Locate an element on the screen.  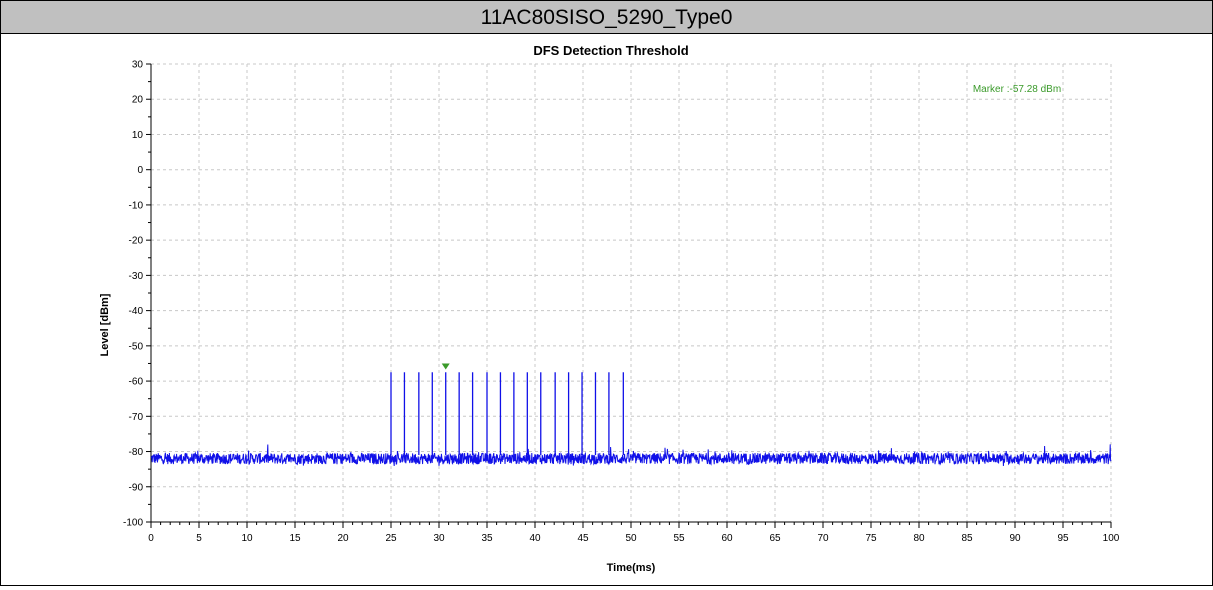
chart-title: DFS Detection Threshold is located at coordinates (610, 50).